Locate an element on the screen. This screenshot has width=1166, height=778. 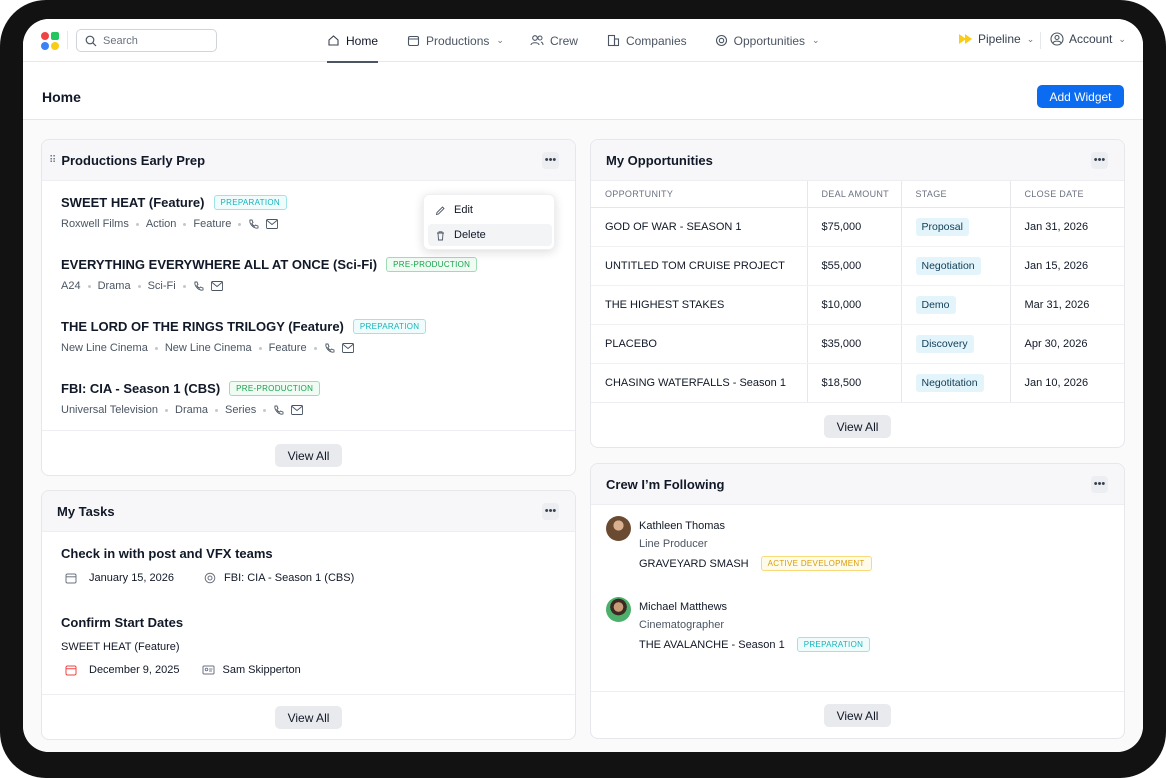
stage-badge: Proposal is located at coordinates (942, 226).